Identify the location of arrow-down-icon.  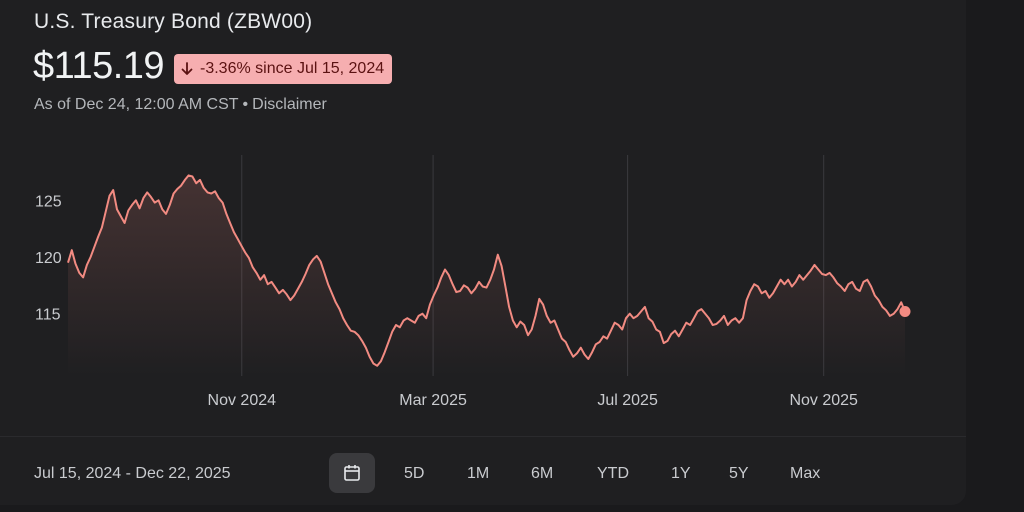
(187, 68).